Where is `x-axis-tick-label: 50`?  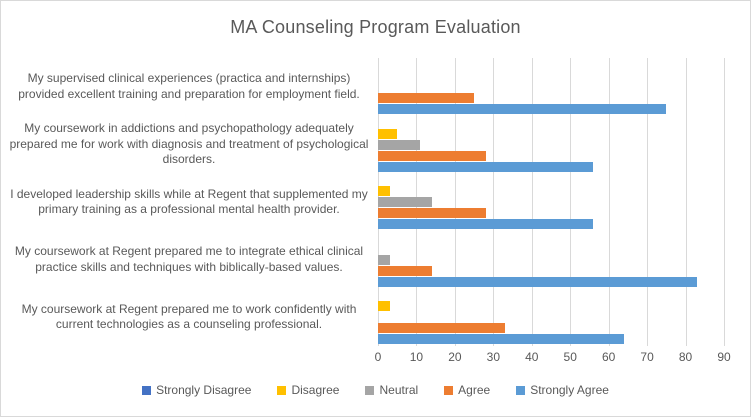 x-axis-tick-label: 50 is located at coordinates (570, 357).